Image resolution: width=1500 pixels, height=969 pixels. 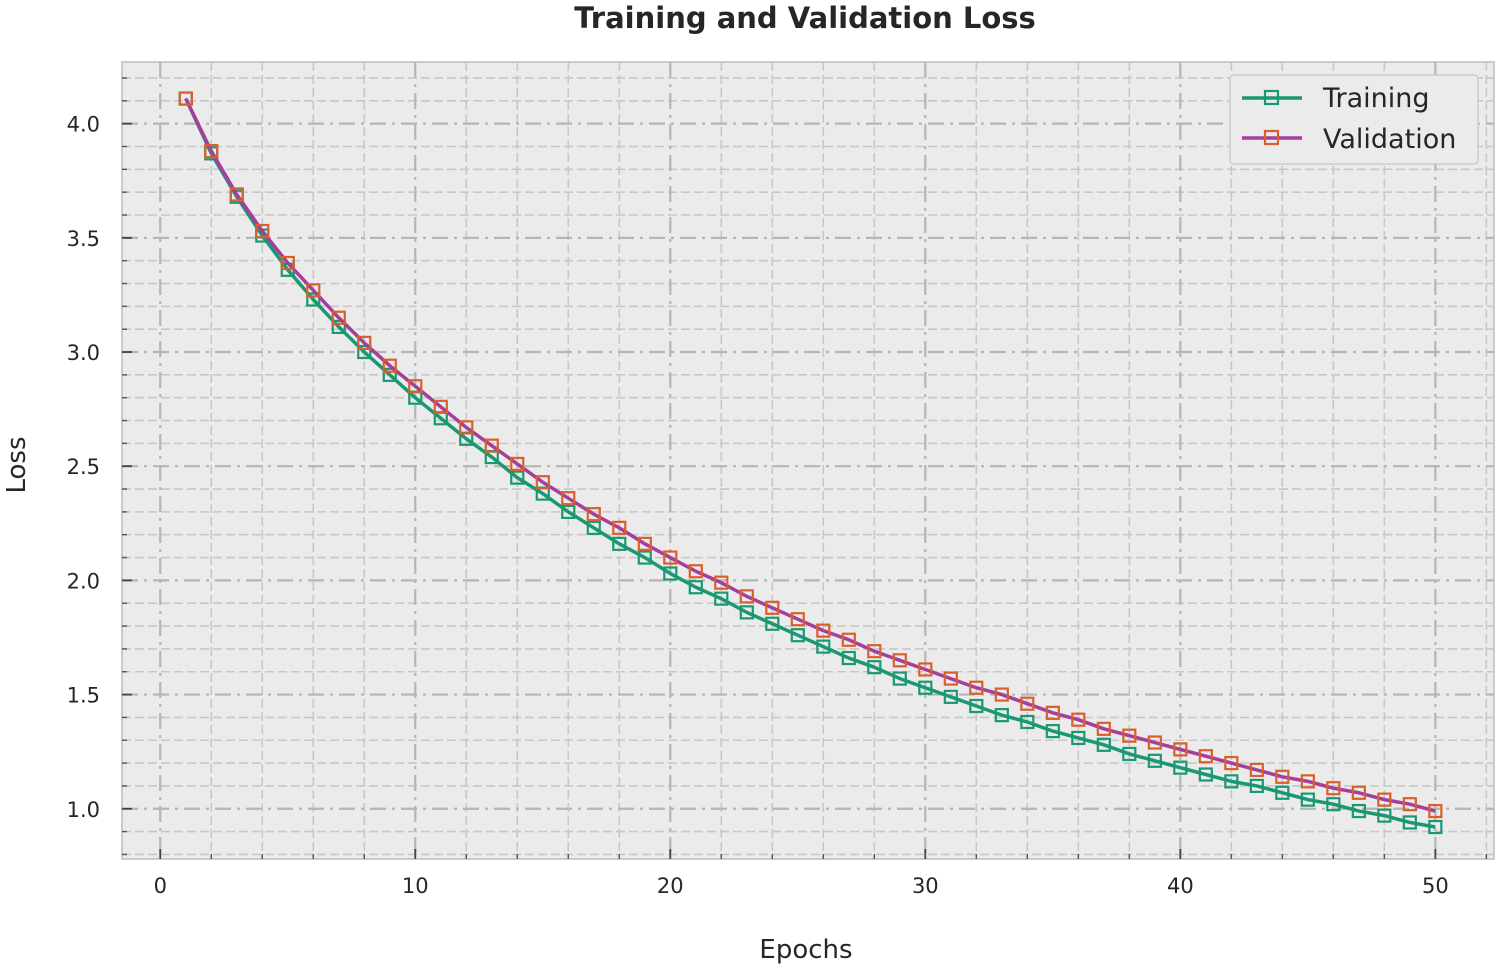 What do you see at coordinates (83, 353) in the screenshot?
I see `y-tick-label: 3.0` at bounding box center [83, 353].